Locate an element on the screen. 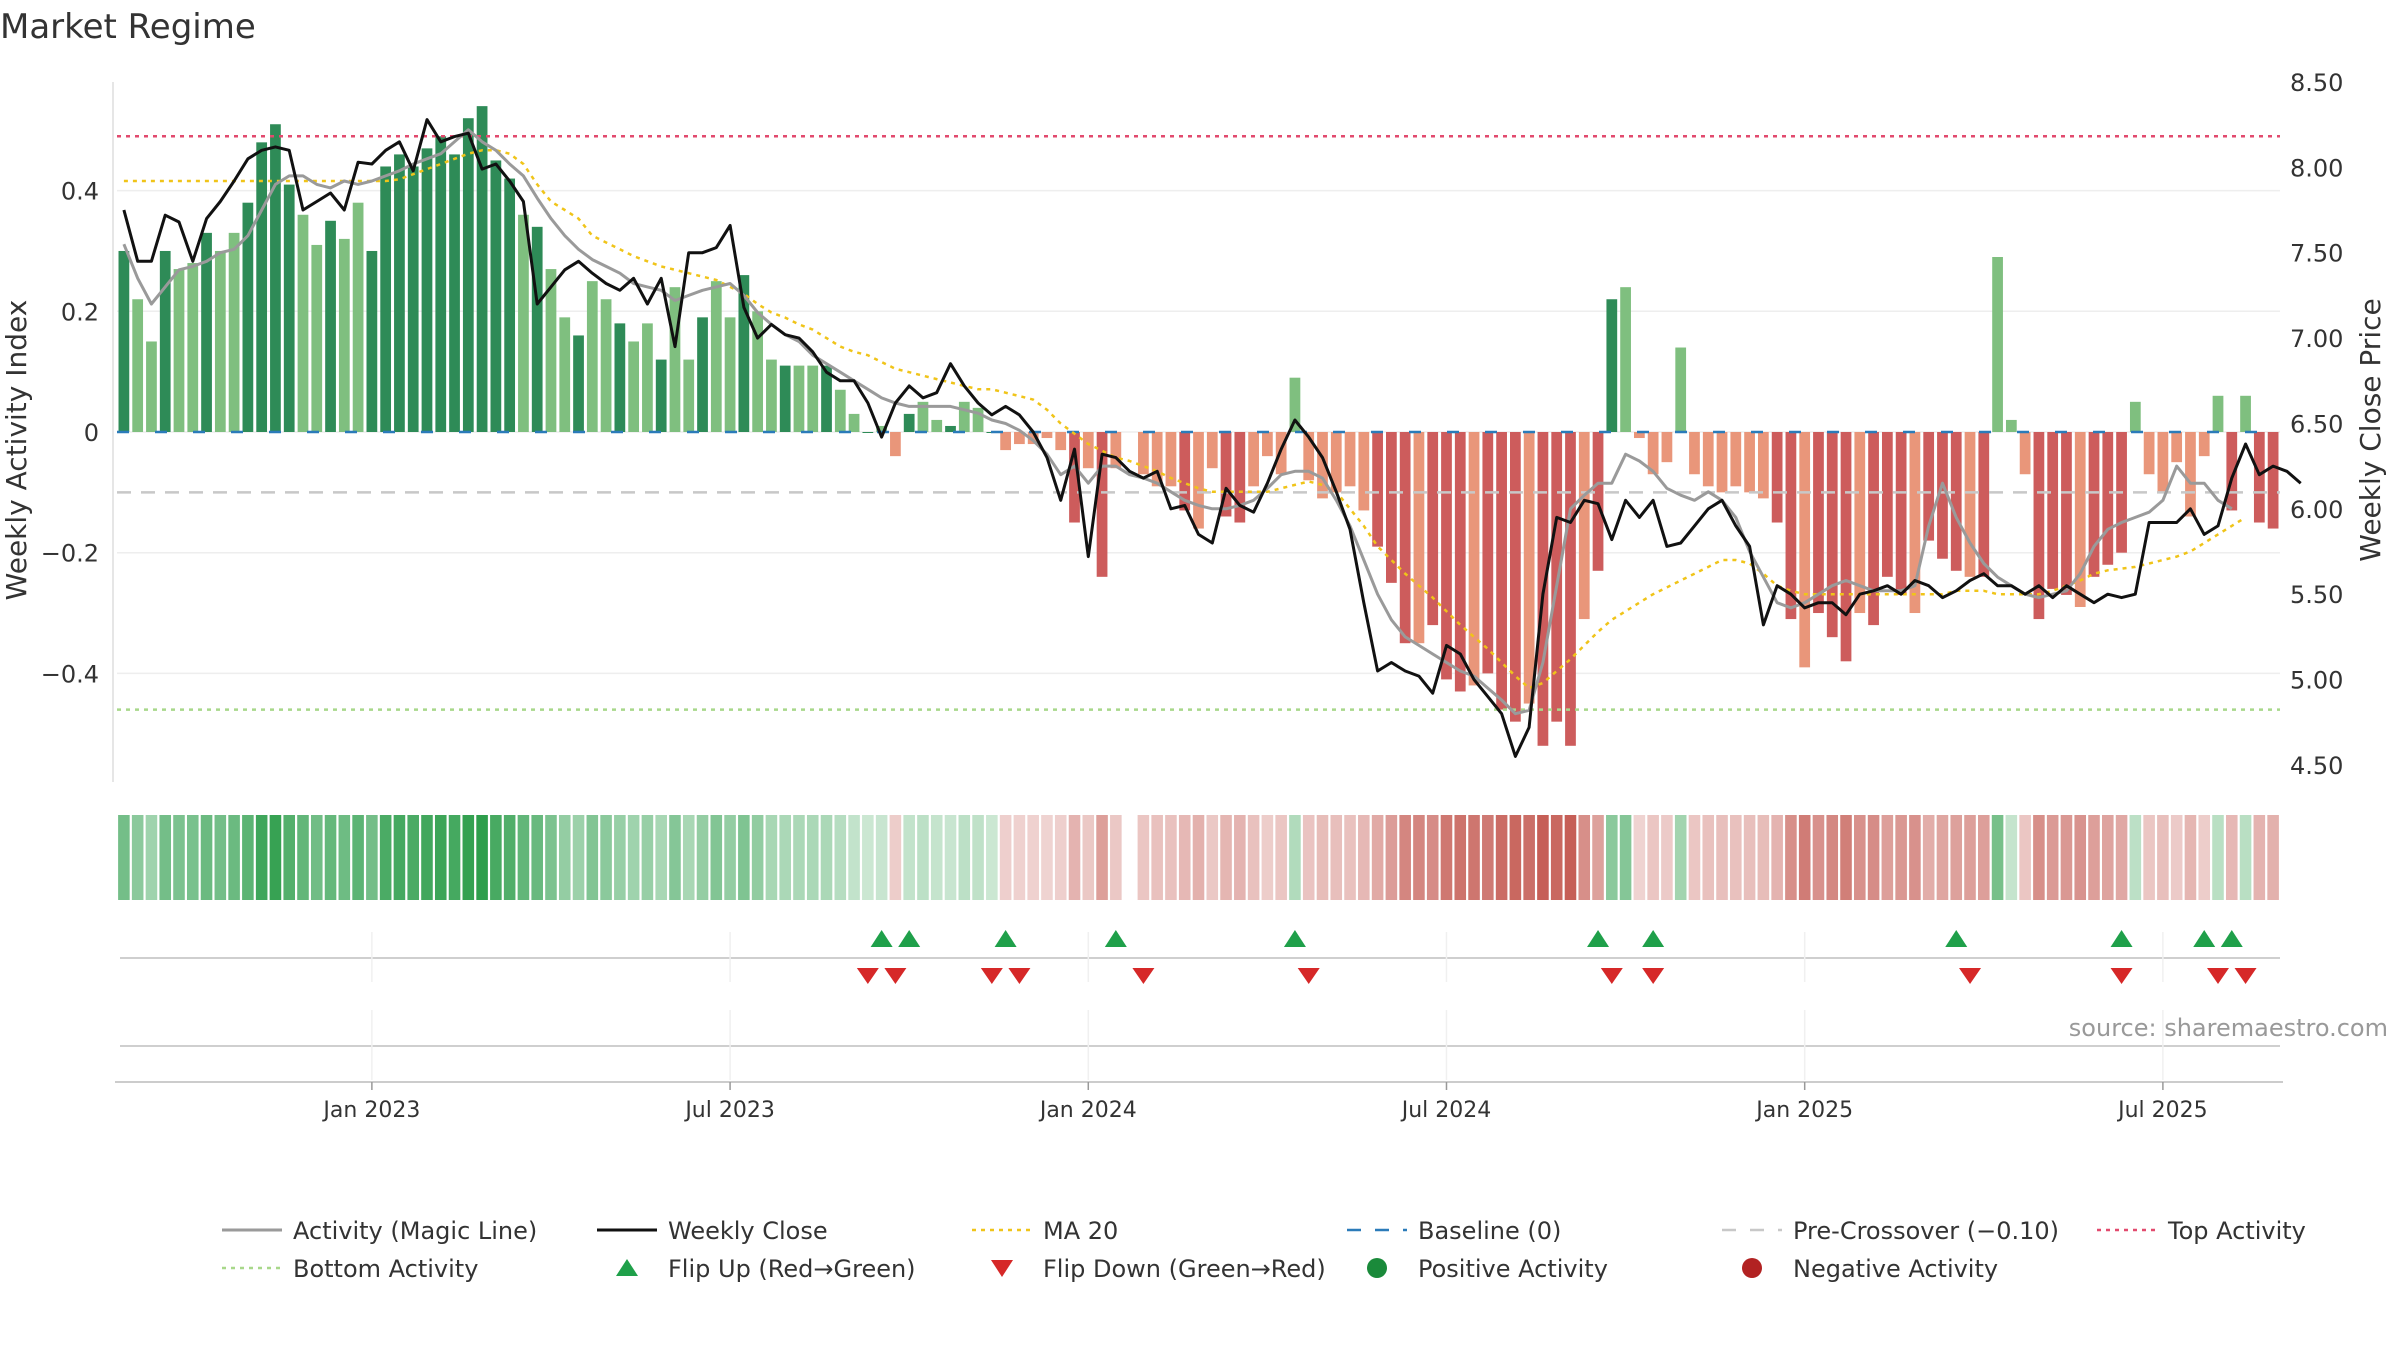 The height and width of the screenshot is (1350, 2400). x-tick-label: Jan 2024 is located at coordinates (1087, 1110).